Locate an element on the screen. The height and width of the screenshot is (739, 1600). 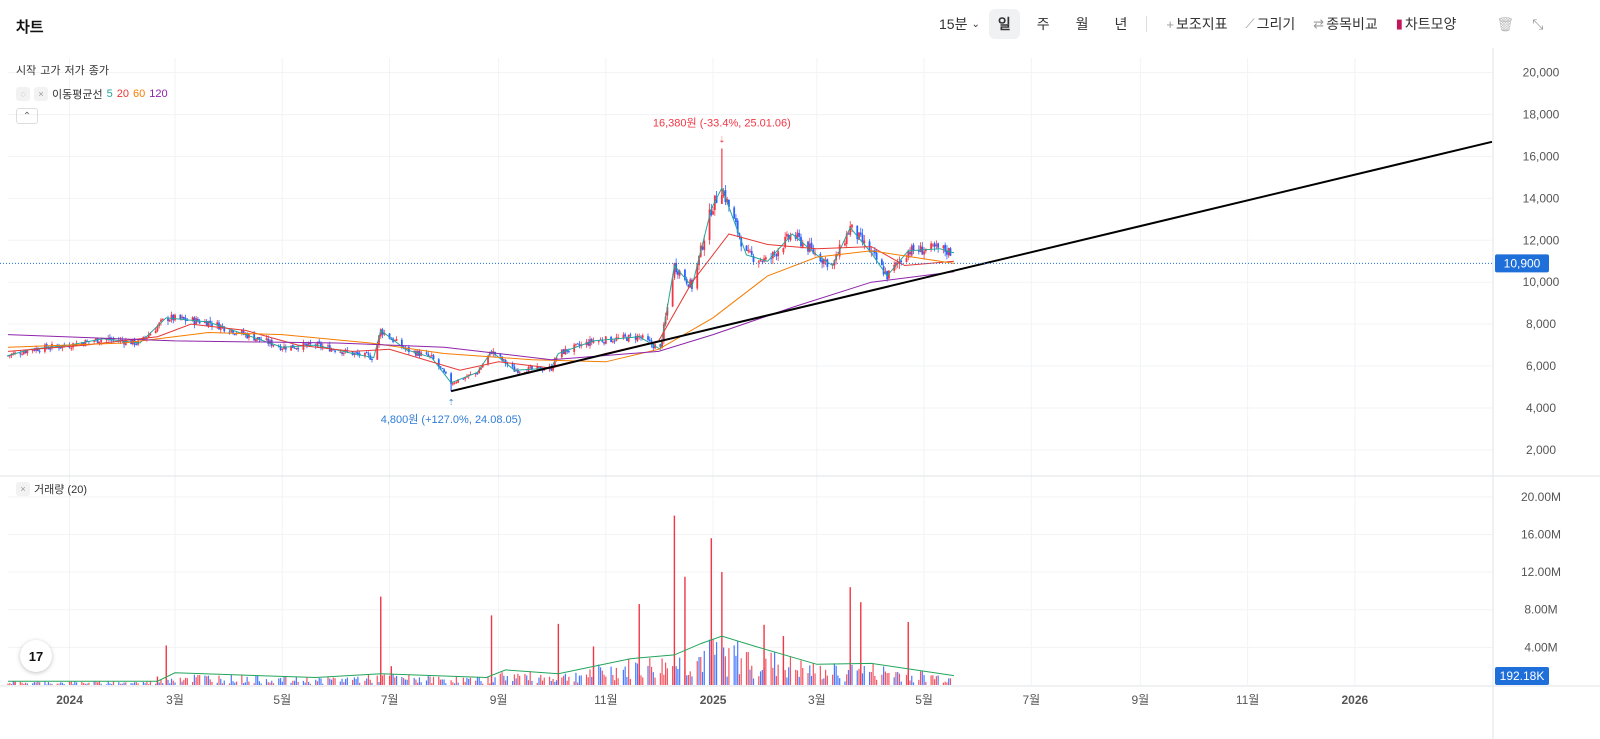
period-tab-month: 월 is located at coordinates (1082, 24).